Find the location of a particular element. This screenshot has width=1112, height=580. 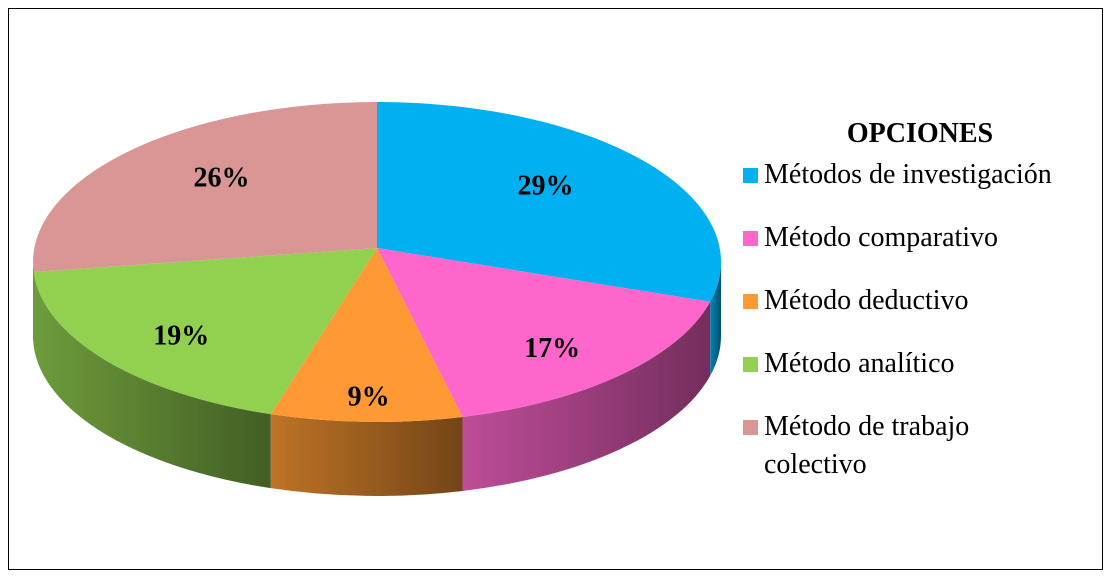

legend-item: Método analítico is located at coordinates (920, 364).